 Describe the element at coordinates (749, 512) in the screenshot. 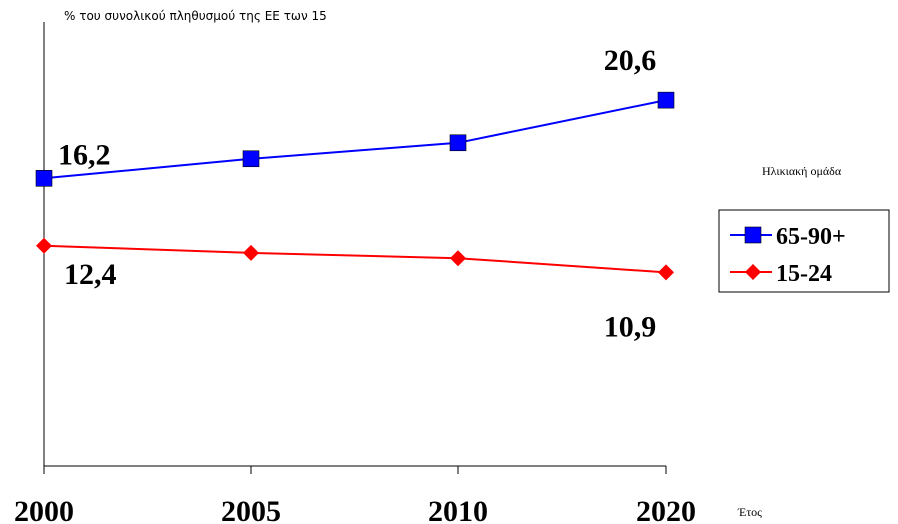

I see `x-axis-label: Έτος` at that location.